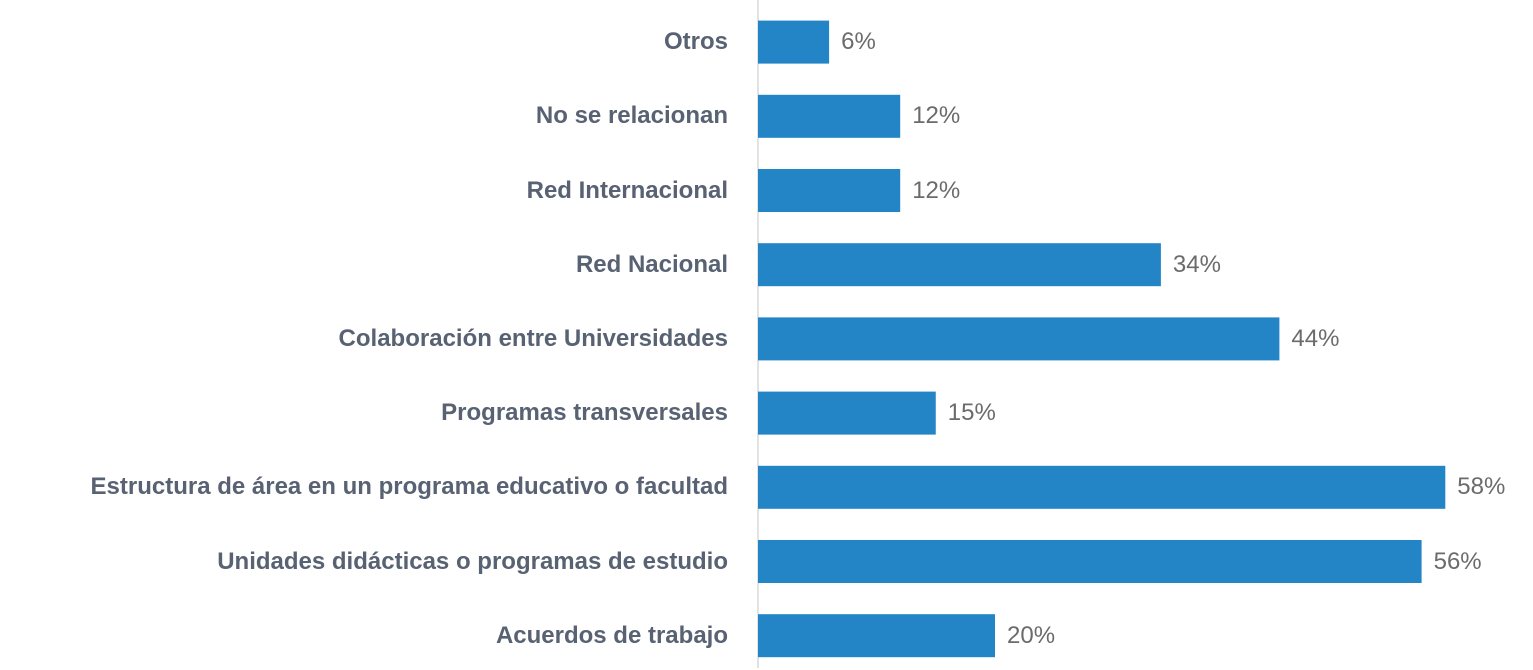 This screenshot has height=670, width=1533. Describe the element at coordinates (627, 190) in the screenshot. I see `category-label-text: Red Internacional` at that location.